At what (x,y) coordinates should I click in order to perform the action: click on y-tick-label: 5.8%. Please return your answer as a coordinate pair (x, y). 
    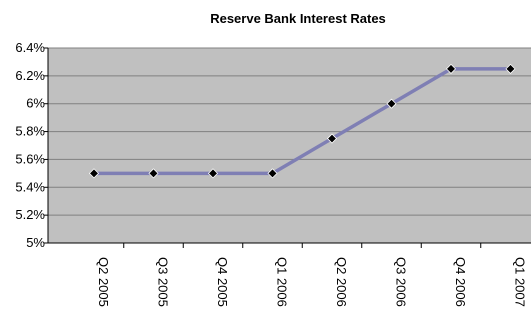
    Looking at the image, I should click on (30, 131).